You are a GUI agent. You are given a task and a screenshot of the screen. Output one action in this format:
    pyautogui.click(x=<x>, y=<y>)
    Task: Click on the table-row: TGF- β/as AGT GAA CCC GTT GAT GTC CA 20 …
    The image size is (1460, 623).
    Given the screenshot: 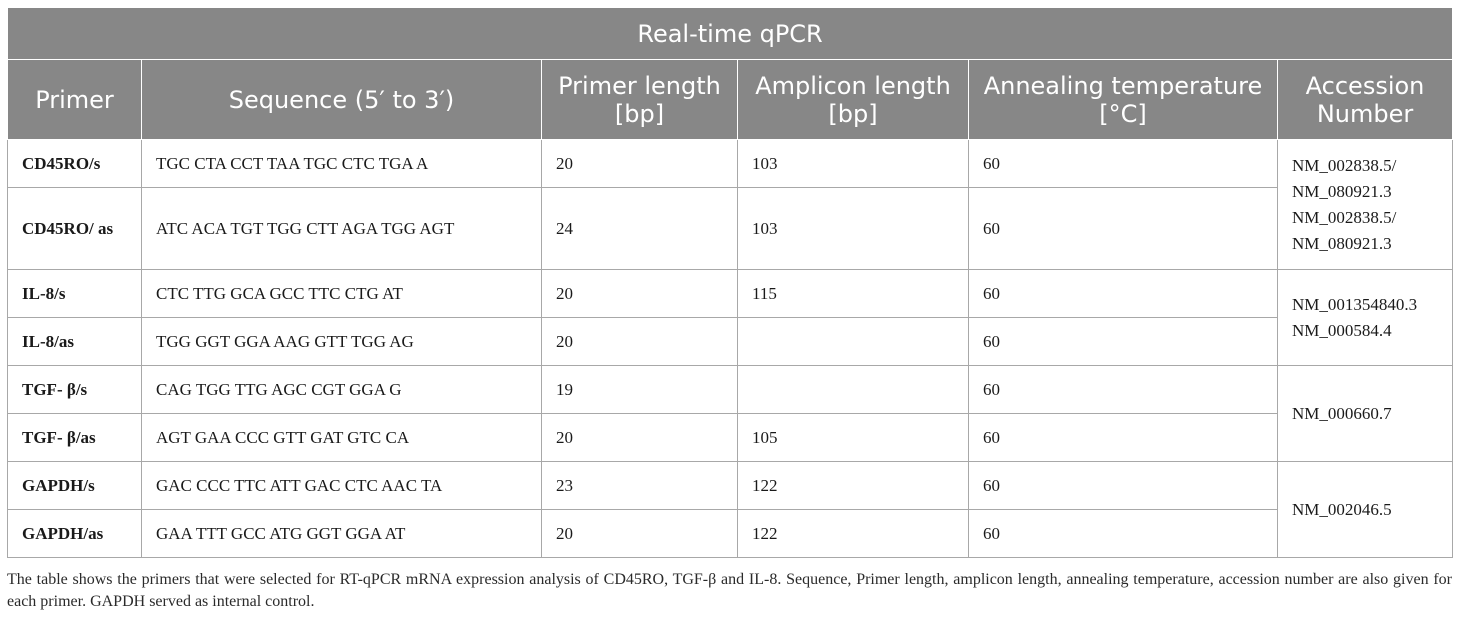 What is the action you would take?
    pyautogui.click(x=730, y=437)
    